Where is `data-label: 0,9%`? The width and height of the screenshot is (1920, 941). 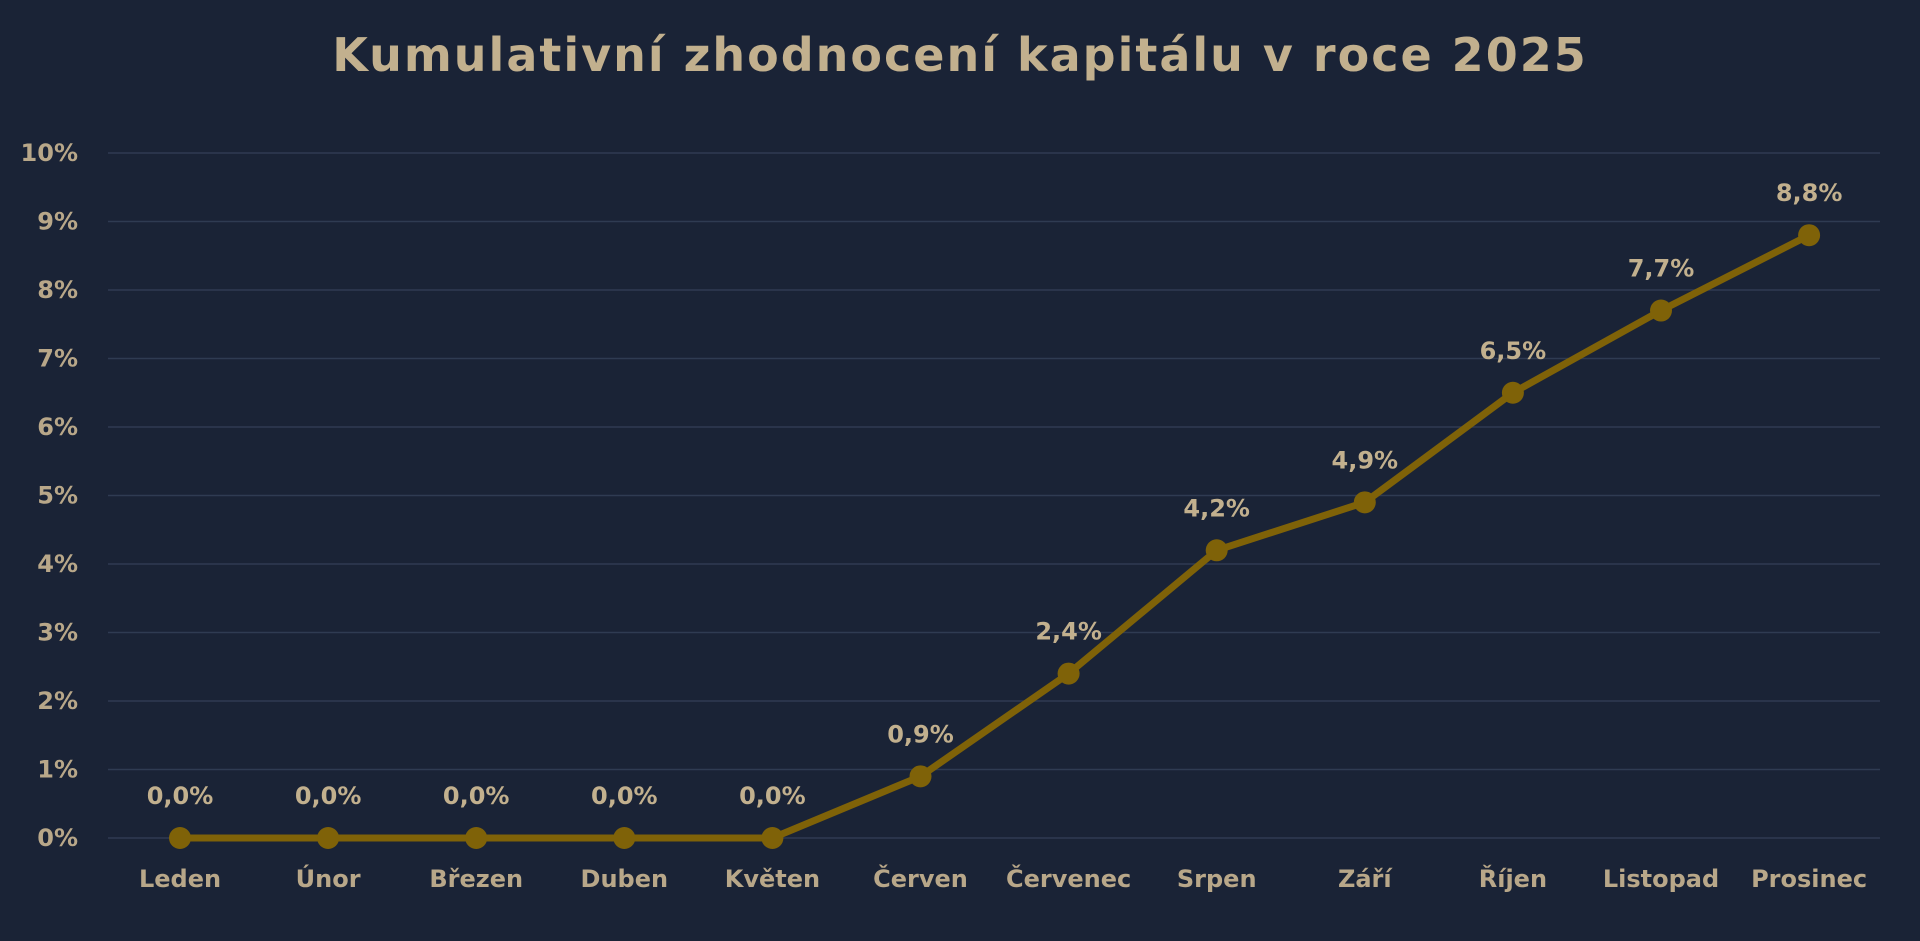 data-label: 0,9% is located at coordinates (920, 734).